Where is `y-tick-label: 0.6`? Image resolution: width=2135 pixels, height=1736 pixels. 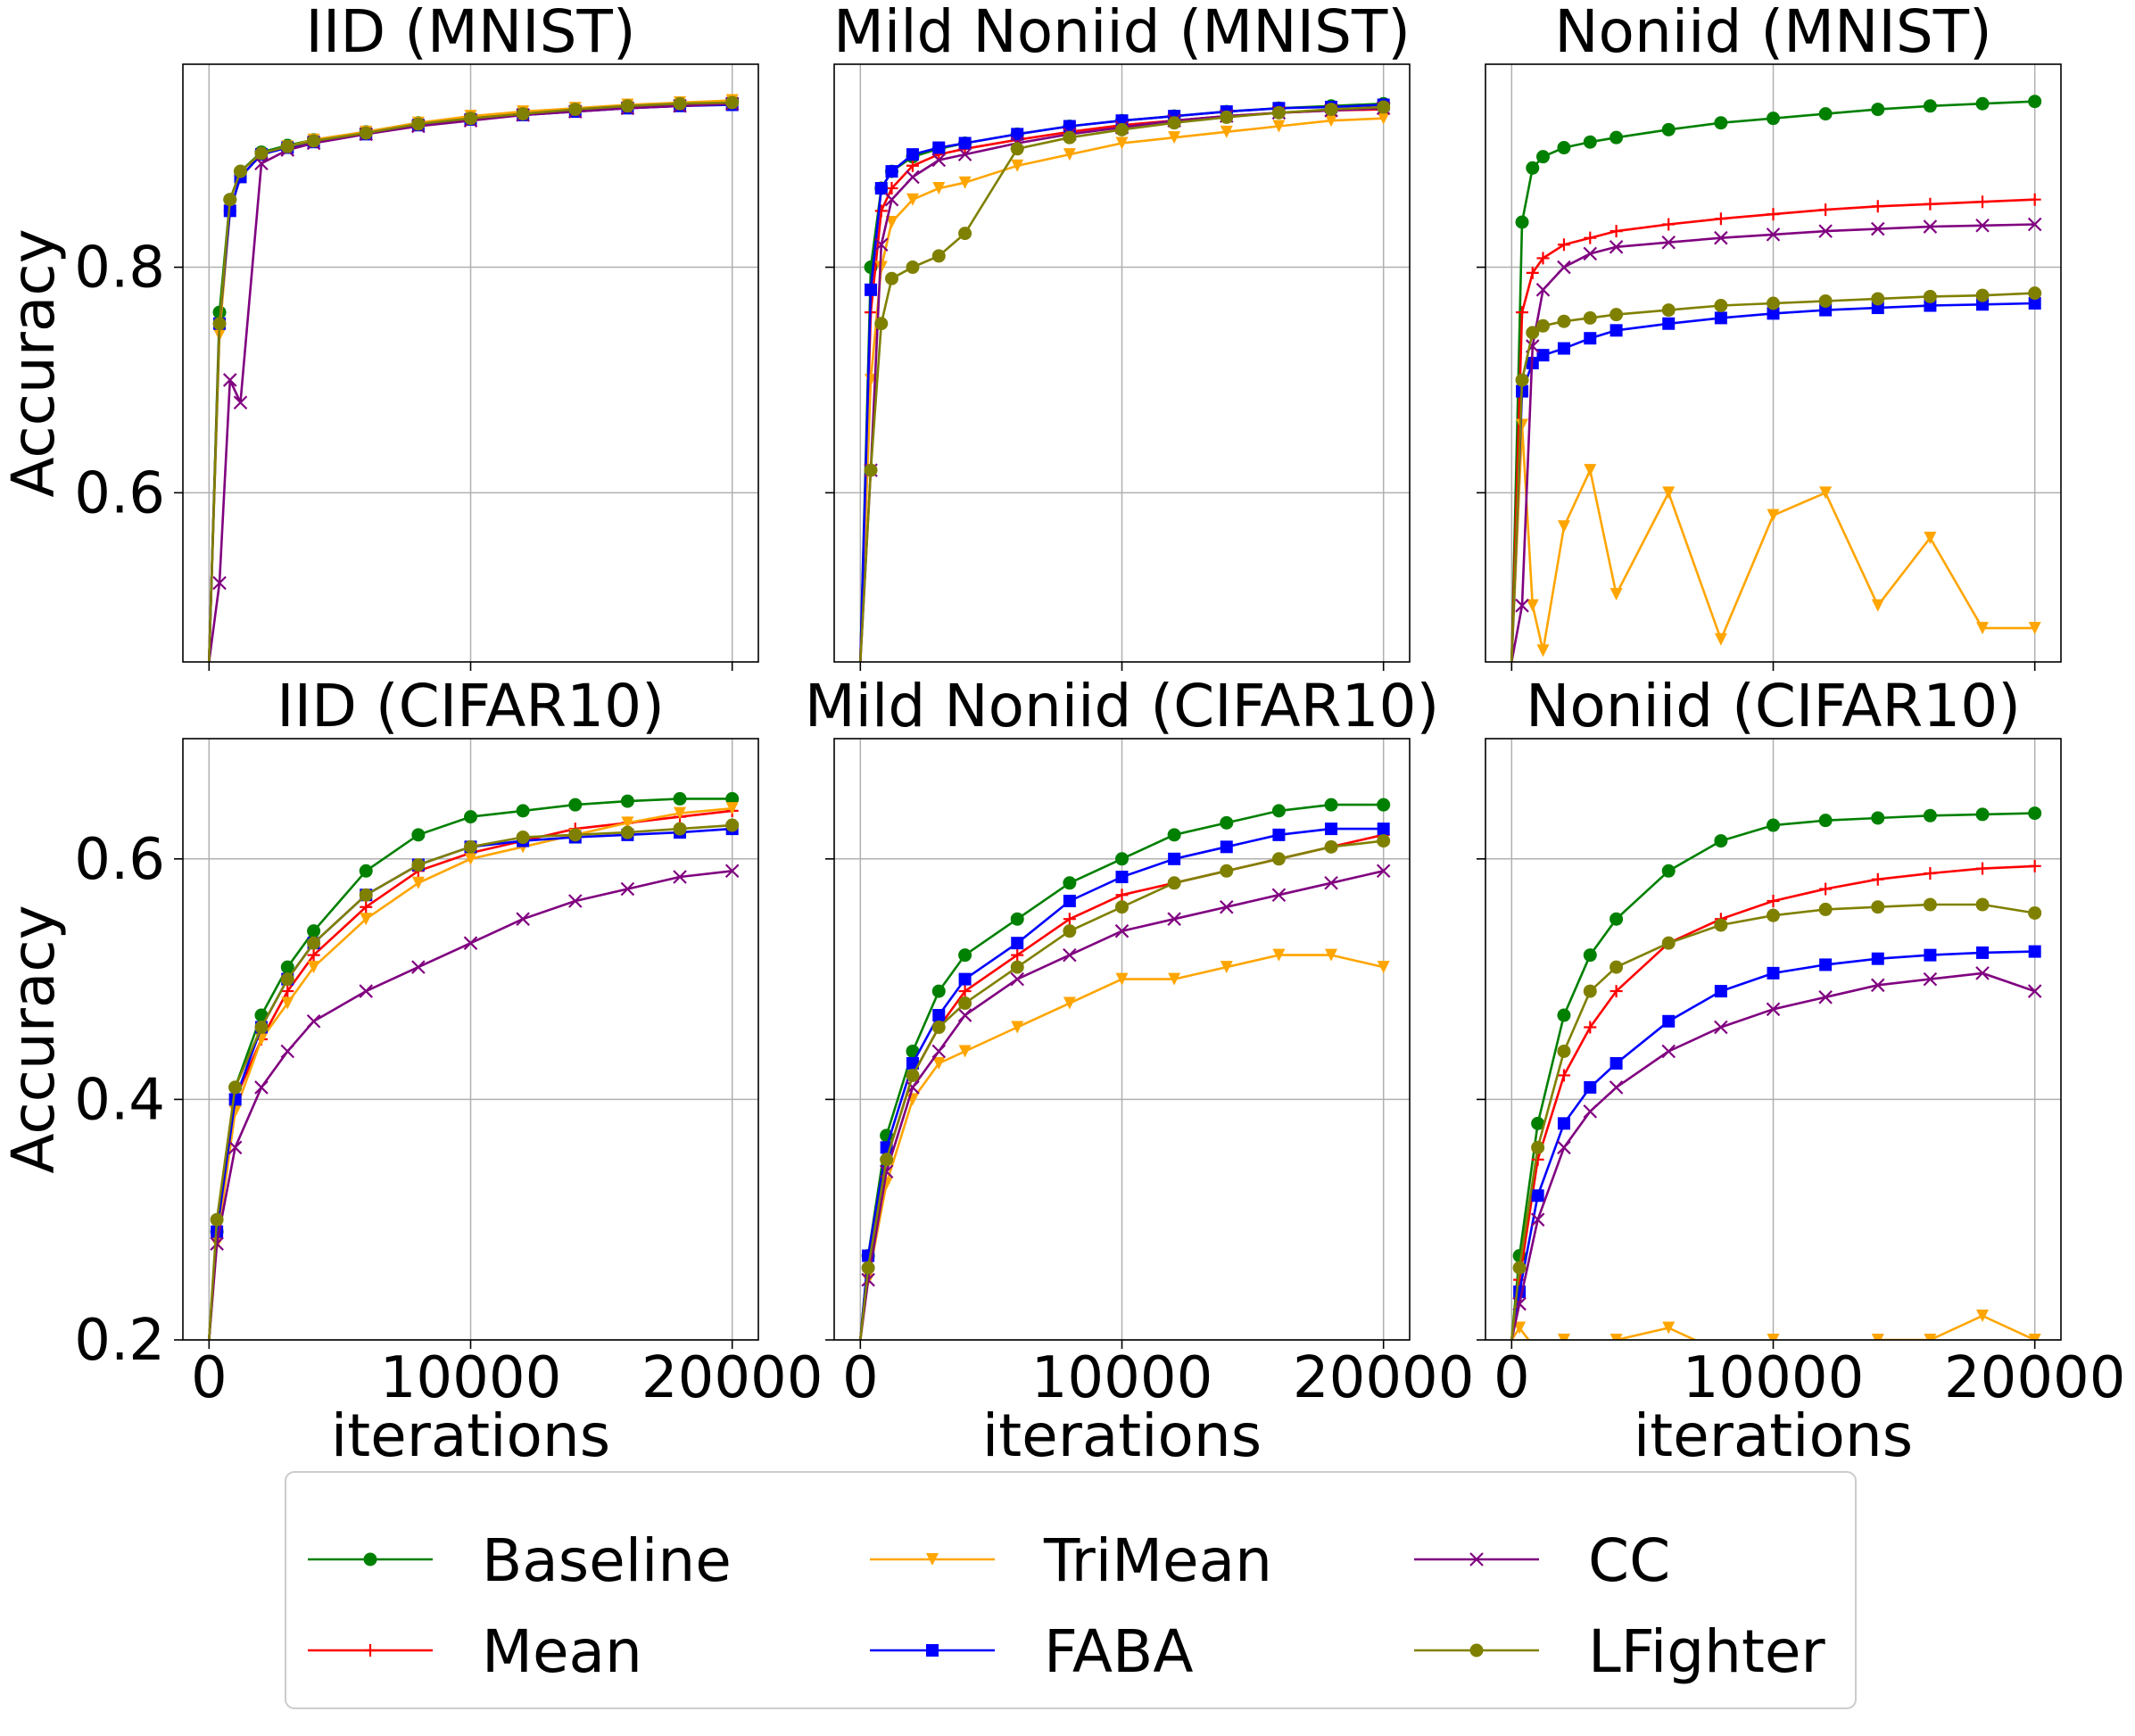 y-tick-label: 0.6 is located at coordinates (119, 860).